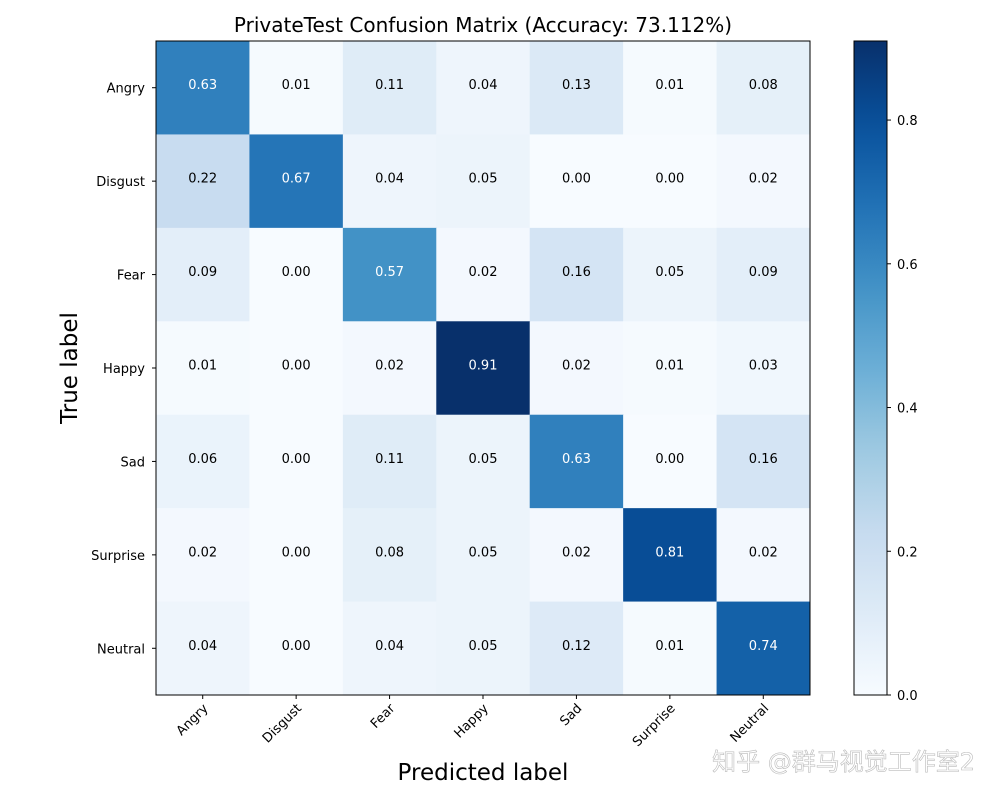 The image size is (1000, 800). I want to click on y-tick-label: Surprise, so click(118, 556).